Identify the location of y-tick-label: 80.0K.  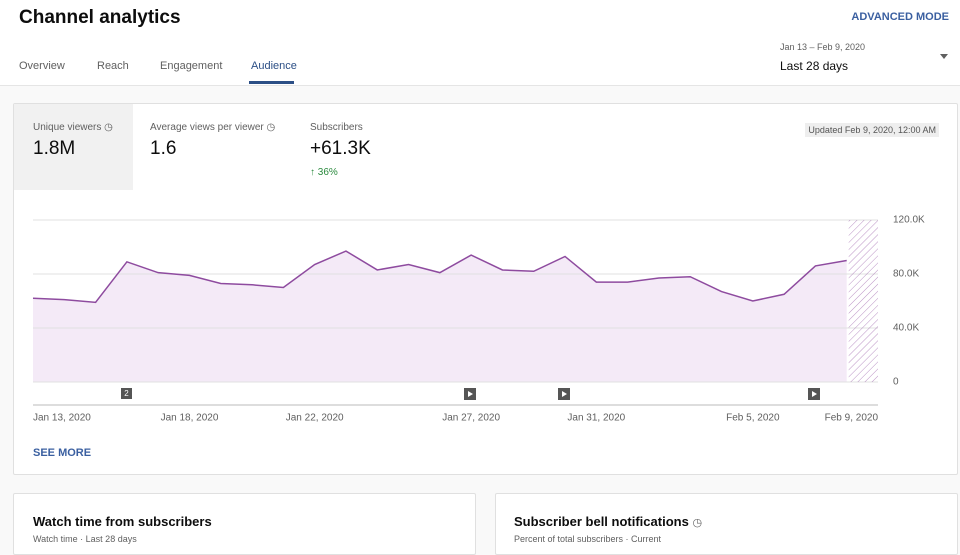
(906, 274).